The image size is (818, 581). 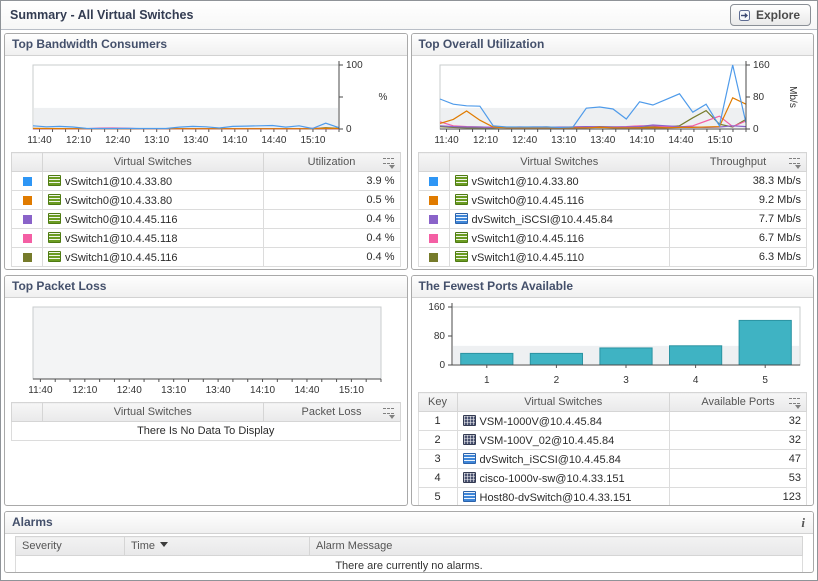 What do you see at coordinates (547, 440) in the screenshot?
I see `switch-name: VSM-100V_02@10.4.45.84` at bounding box center [547, 440].